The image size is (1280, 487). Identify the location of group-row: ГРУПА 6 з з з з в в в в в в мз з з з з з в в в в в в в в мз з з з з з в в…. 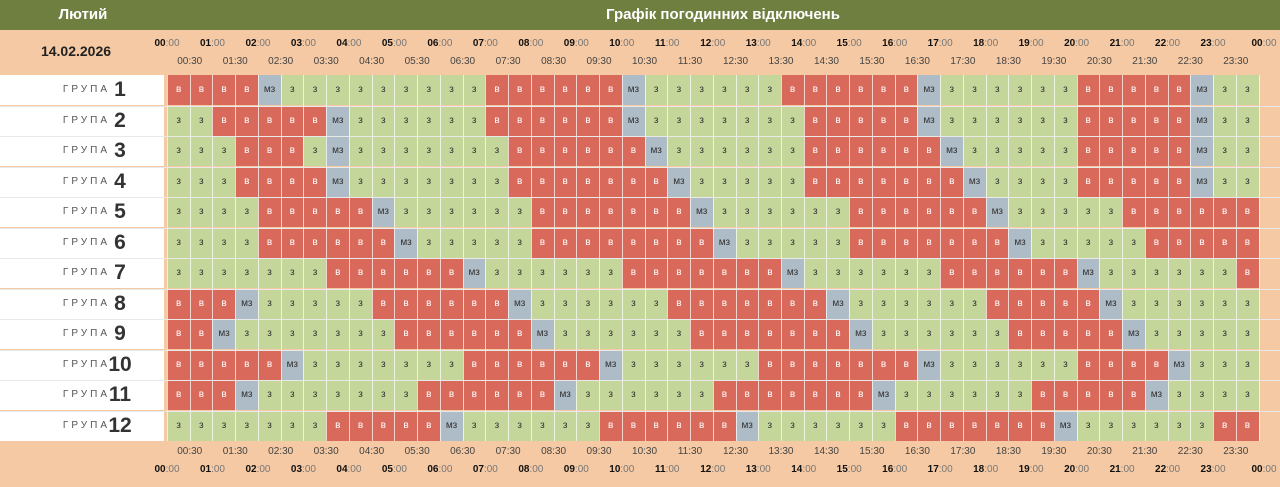
(640, 242).